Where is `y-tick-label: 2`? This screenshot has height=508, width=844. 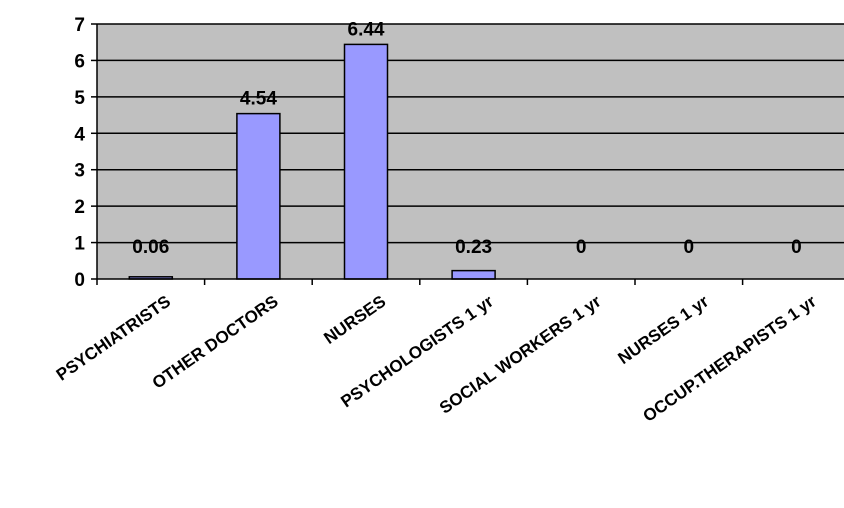 y-tick-label: 2 is located at coordinates (79, 207).